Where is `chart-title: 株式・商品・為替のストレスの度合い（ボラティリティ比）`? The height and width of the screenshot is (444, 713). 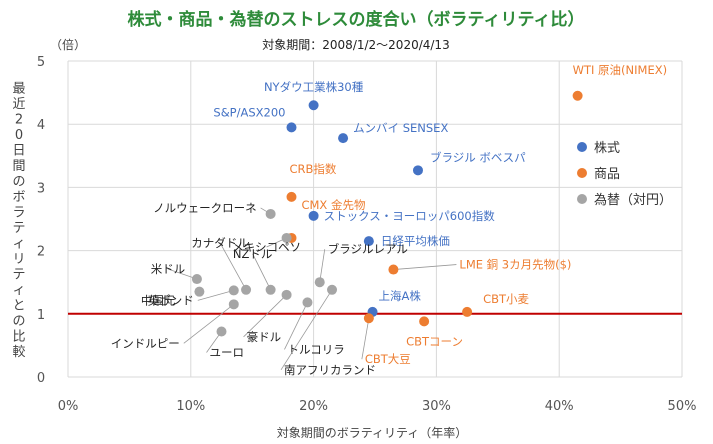
chart-title: 株式・商品・為替のストレスの度合い（ボラティリティ比） is located at coordinates (356, 19).